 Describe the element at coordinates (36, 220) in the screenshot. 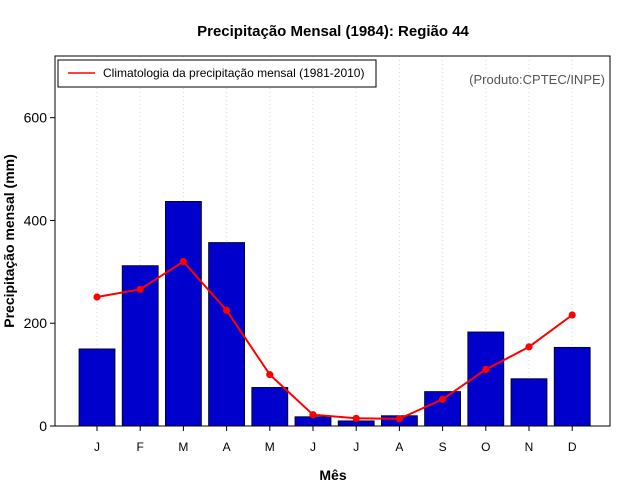

I see `y-tick-label-2: 400` at that location.